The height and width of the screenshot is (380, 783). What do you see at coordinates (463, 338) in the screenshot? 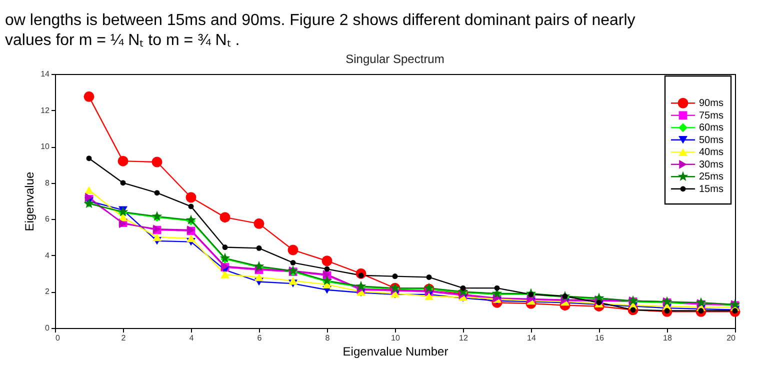
I see `x-tick-label: 12` at bounding box center [463, 338].